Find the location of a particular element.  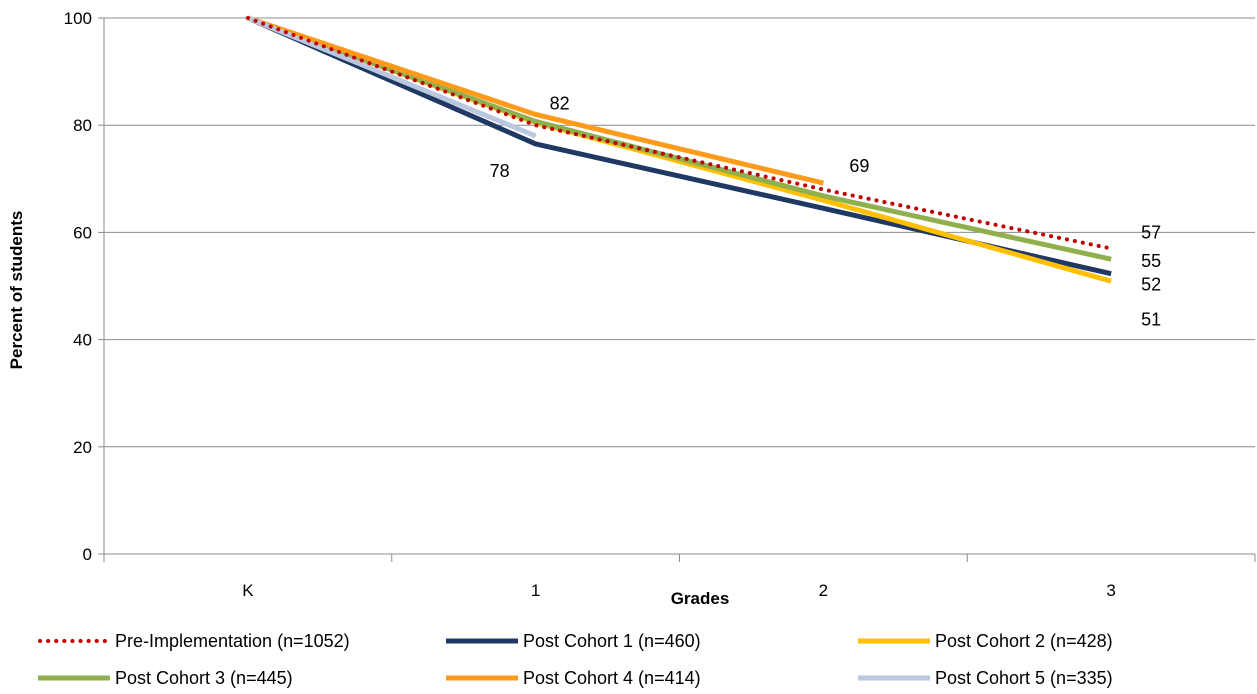

y-tick-label: 100 is located at coordinates (78, 18).